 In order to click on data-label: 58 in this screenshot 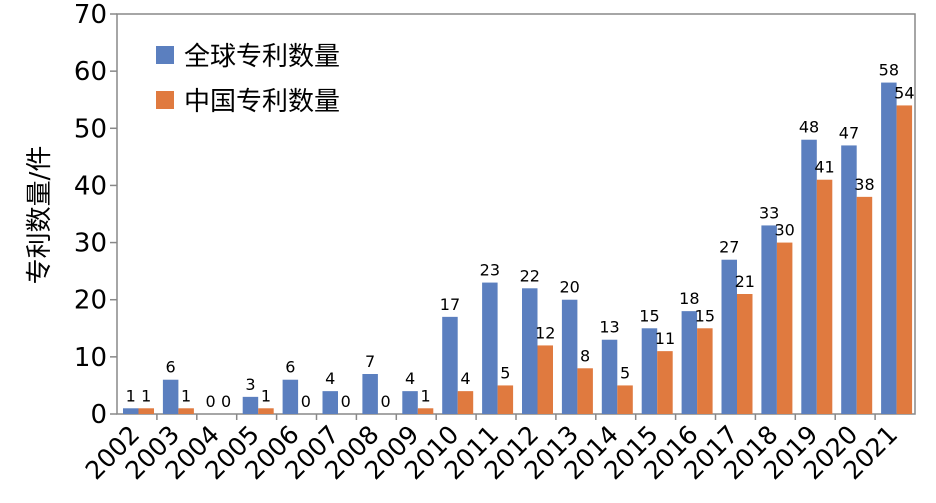, I will do `click(889, 70)`.